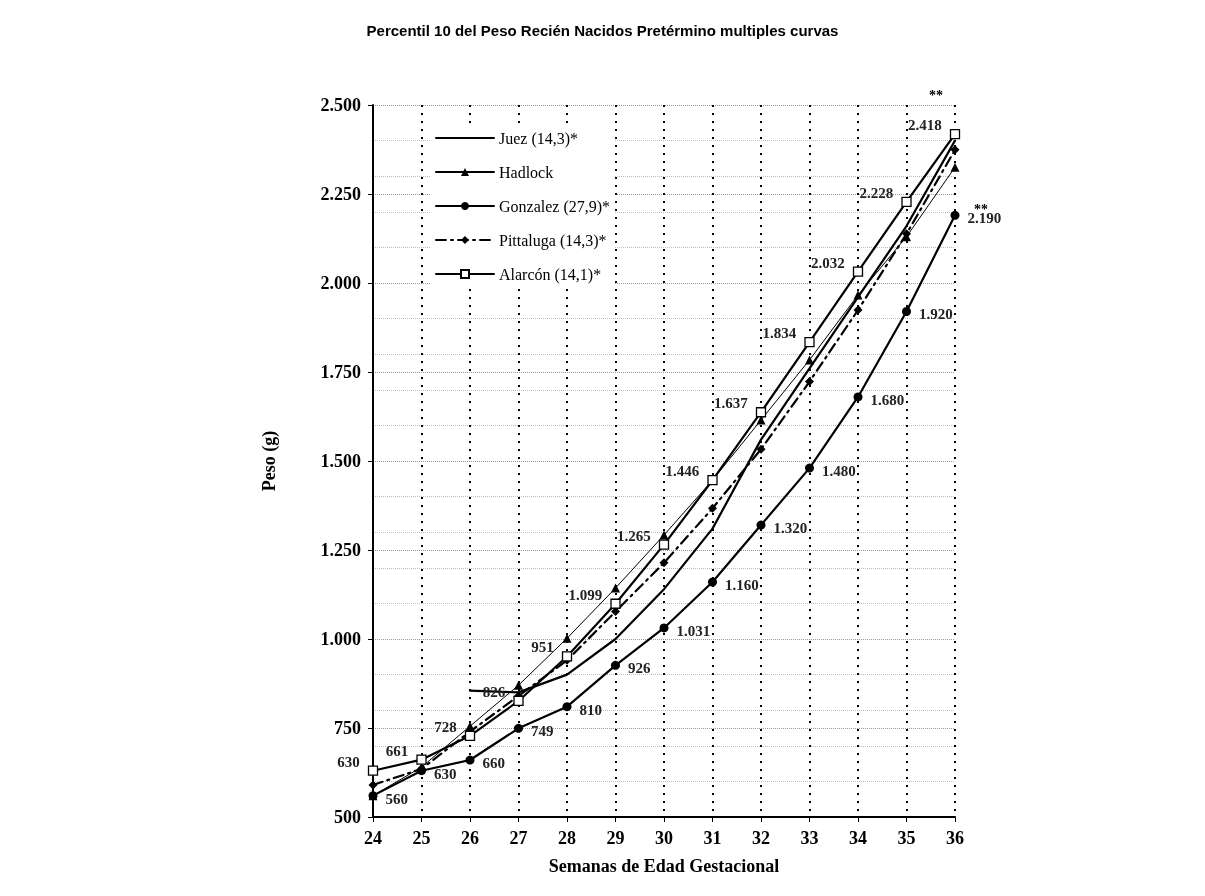 The height and width of the screenshot is (896, 1205). What do you see at coordinates (340, 550) in the screenshot?
I see `y-tick-label: 1.250` at bounding box center [340, 550].